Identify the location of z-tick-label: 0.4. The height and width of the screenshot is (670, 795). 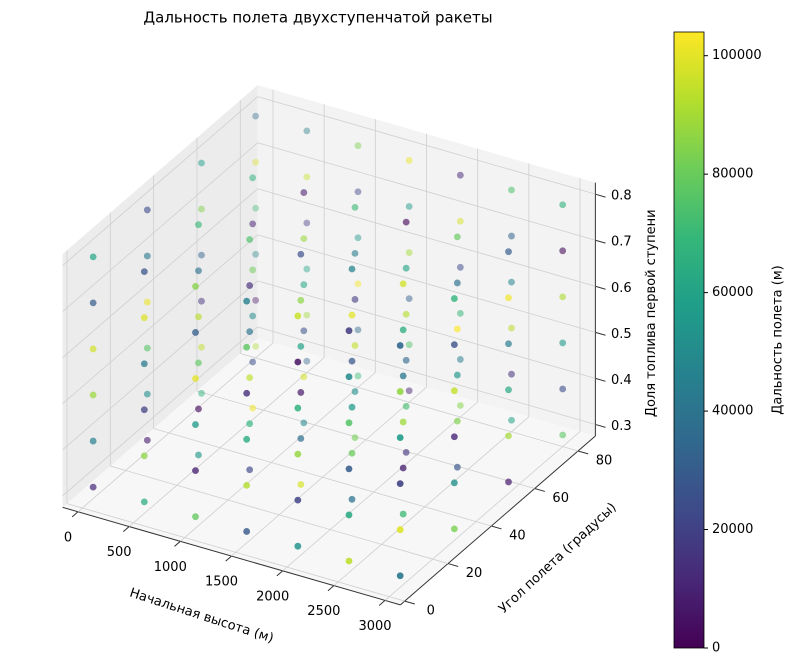
(621, 380).